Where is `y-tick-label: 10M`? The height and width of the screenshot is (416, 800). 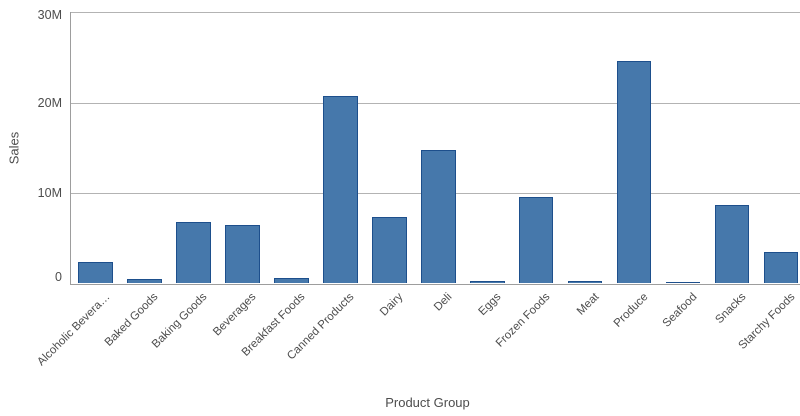
y-tick-label: 10M is located at coordinates (49, 193).